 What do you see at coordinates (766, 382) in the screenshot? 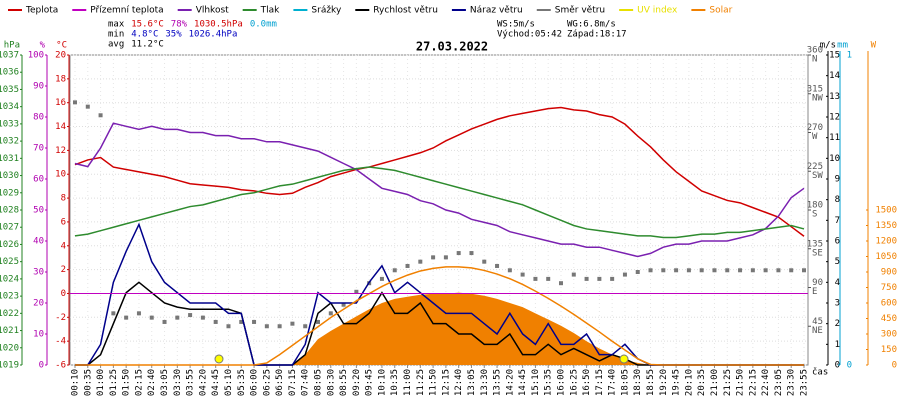
I see `x-tick-label: 22:40` at bounding box center [766, 382].